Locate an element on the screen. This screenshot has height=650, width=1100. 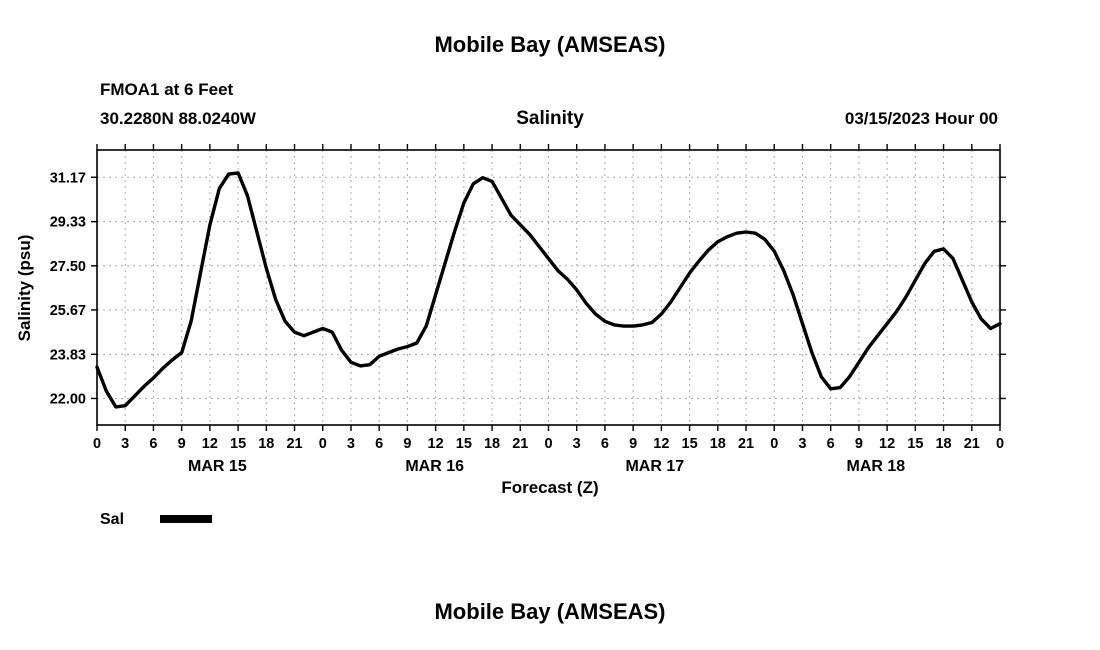
day-label: MAR 17 is located at coordinates (654, 466).